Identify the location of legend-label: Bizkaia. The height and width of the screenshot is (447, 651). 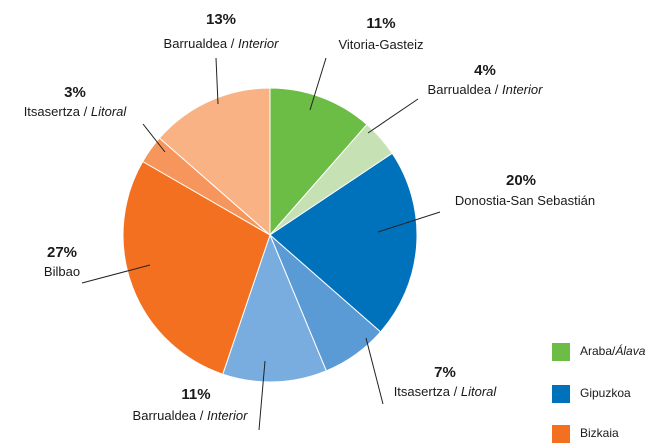
(599, 433).